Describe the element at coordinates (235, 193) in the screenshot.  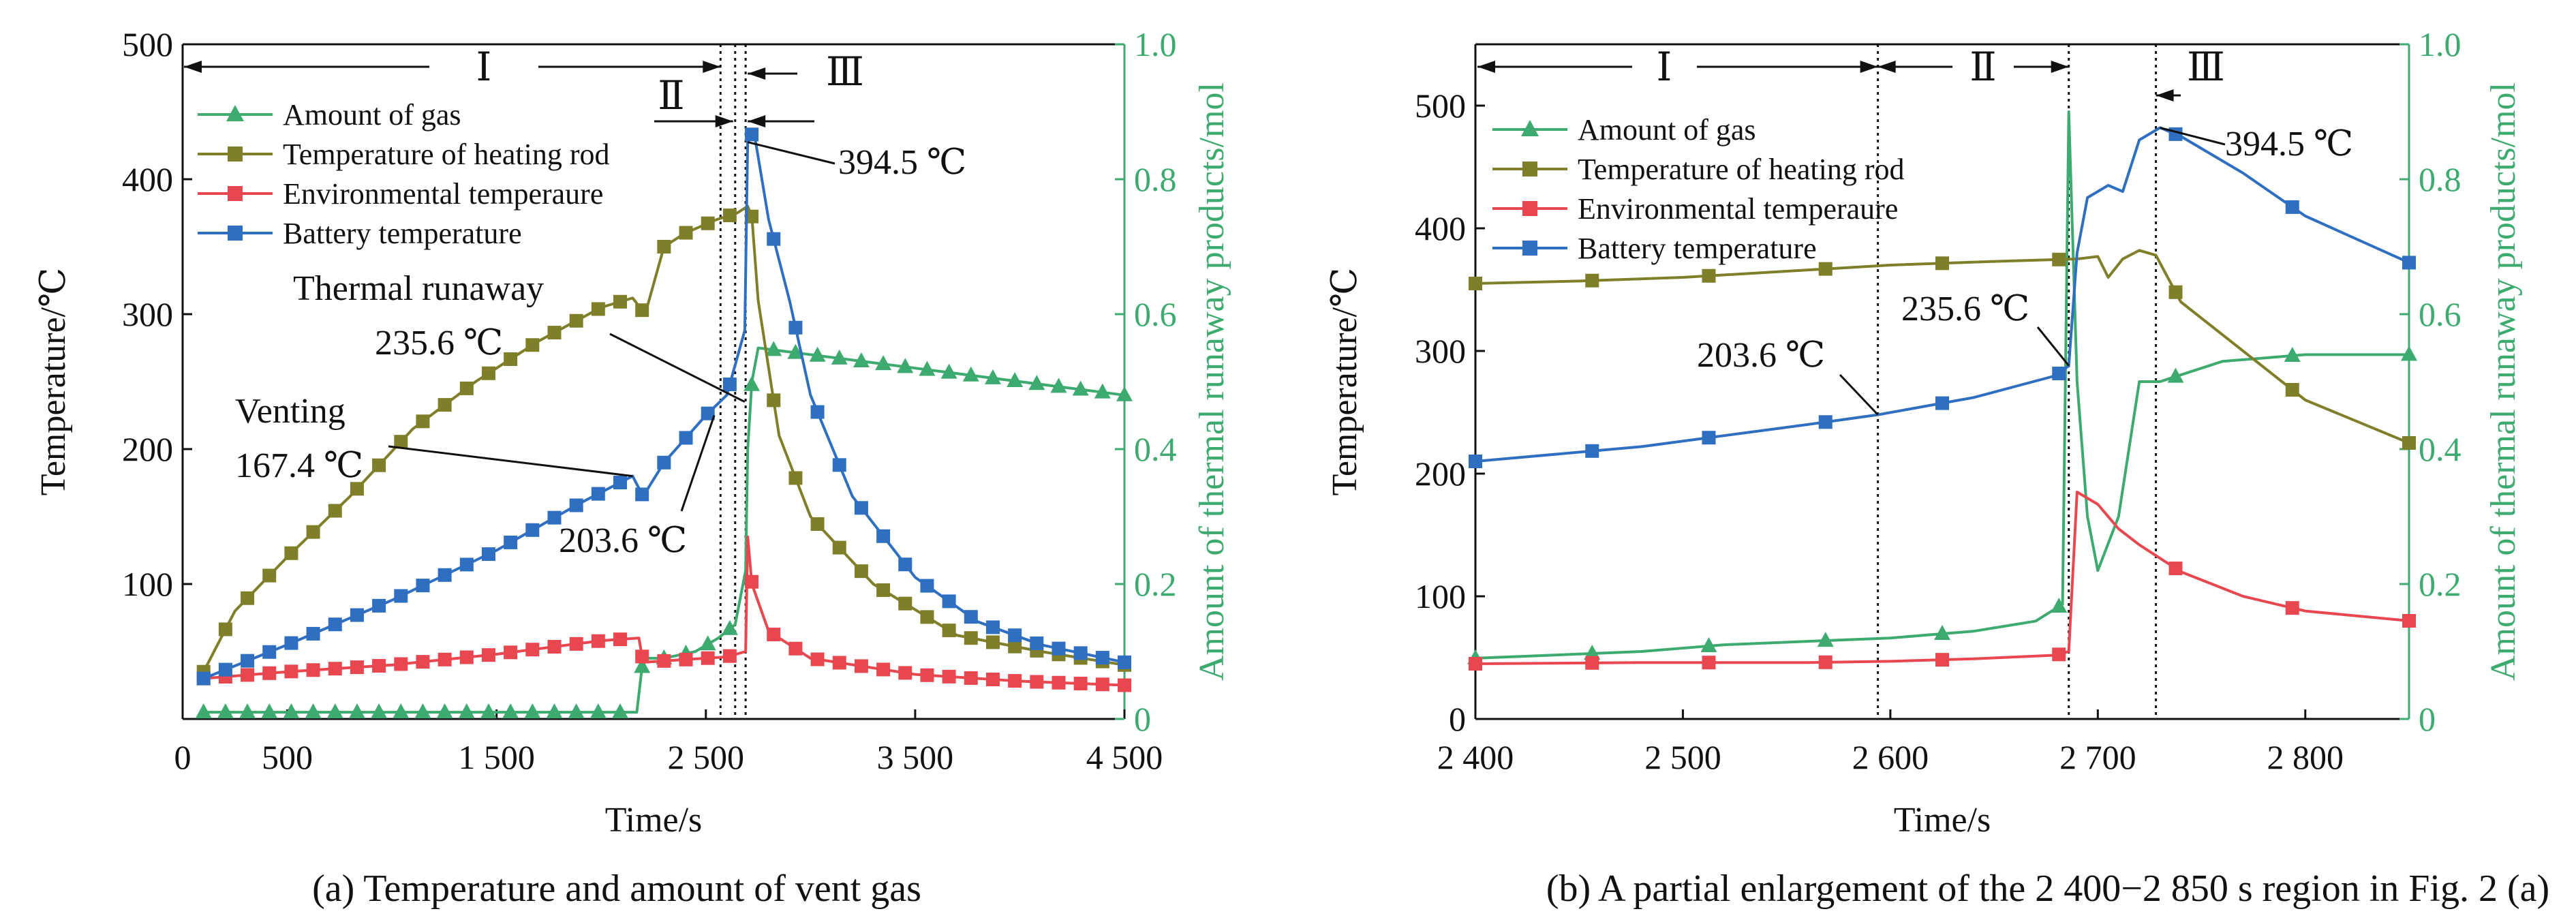
I see `legend-marker` at that location.